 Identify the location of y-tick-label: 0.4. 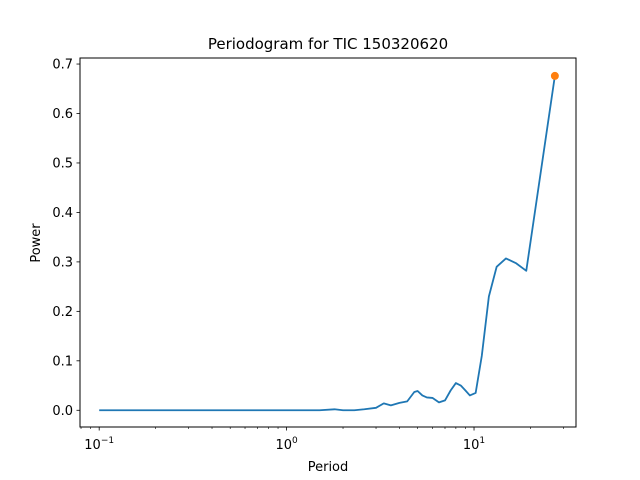
(62, 213).